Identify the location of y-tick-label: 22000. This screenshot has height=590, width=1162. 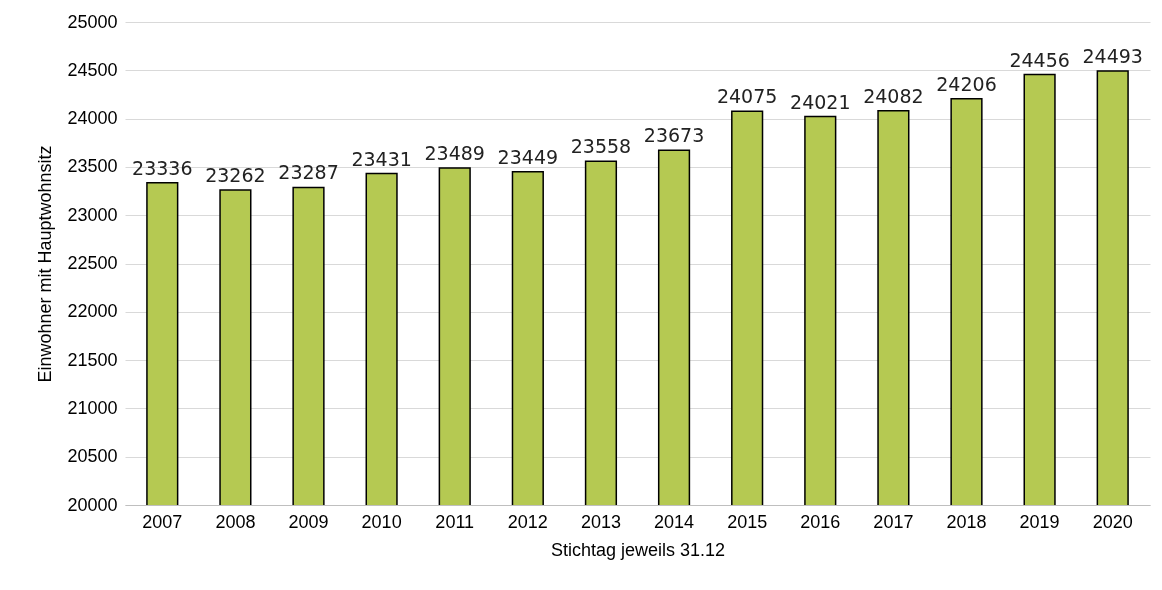
(92, 311).